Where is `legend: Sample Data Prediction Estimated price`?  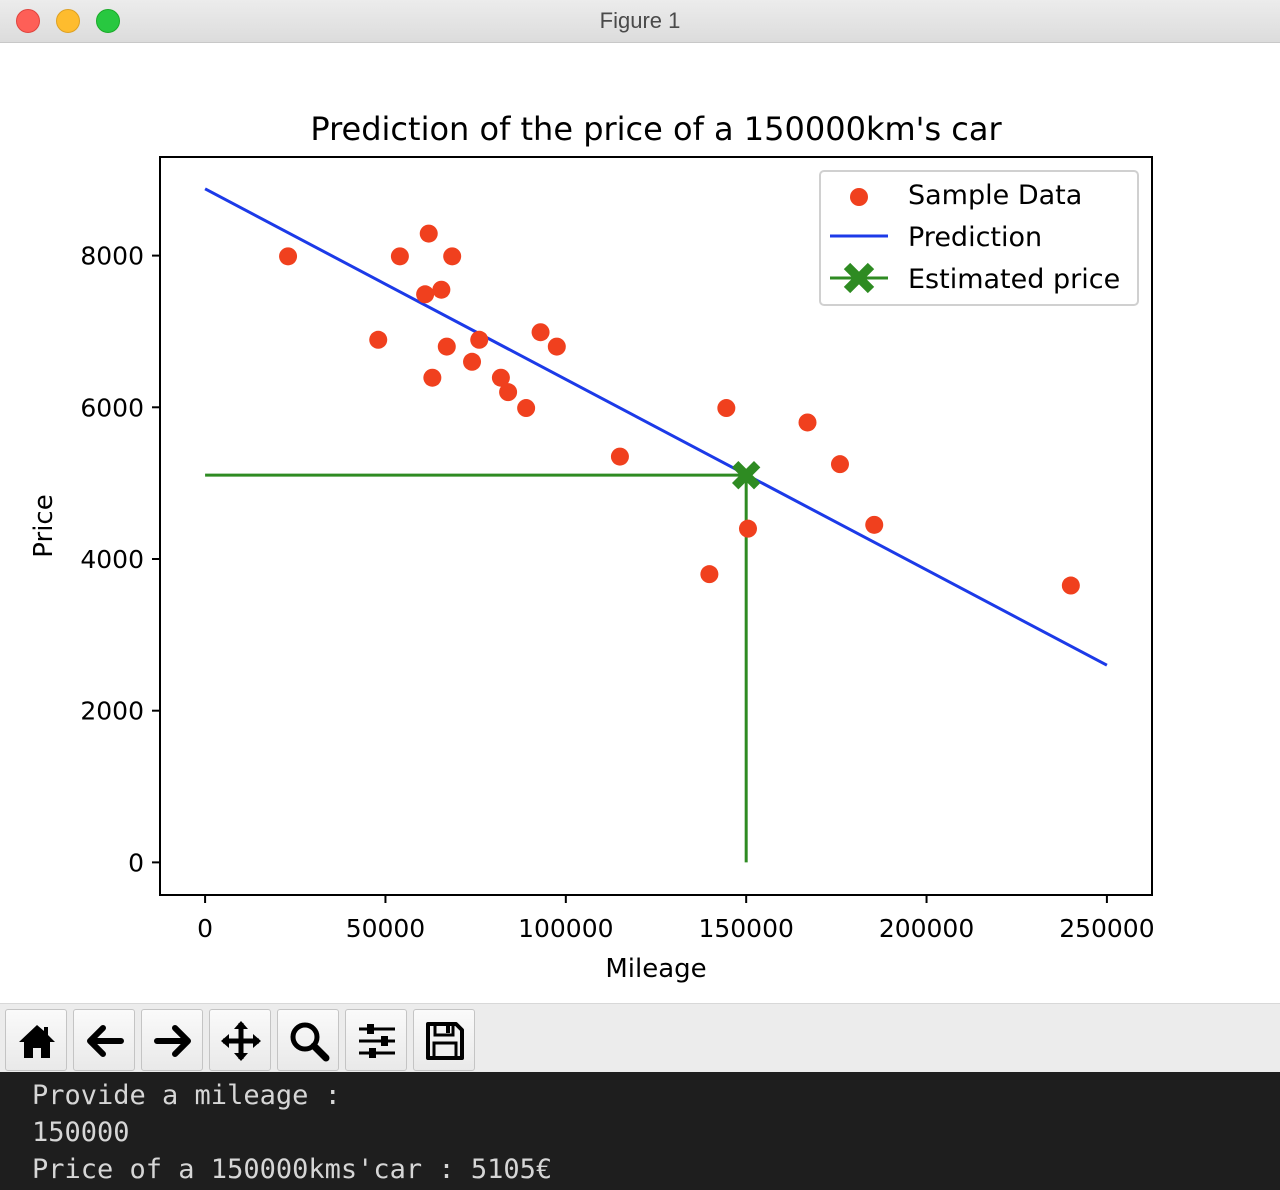 legend: Sample Data Prediction Estimated price is located at coordinates (979, 238).